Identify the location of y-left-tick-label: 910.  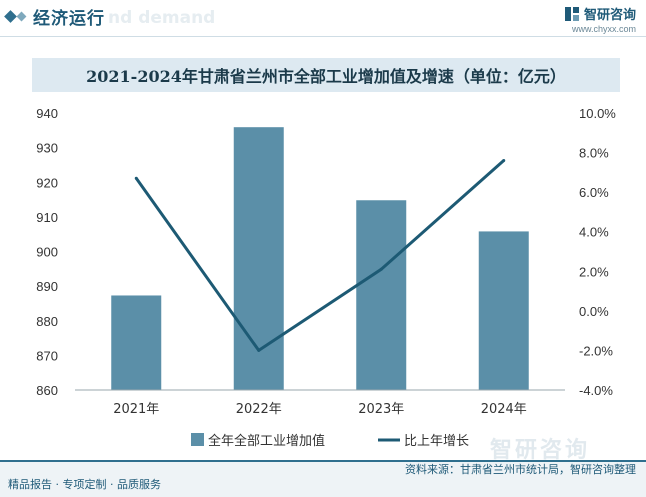
(47, 217).